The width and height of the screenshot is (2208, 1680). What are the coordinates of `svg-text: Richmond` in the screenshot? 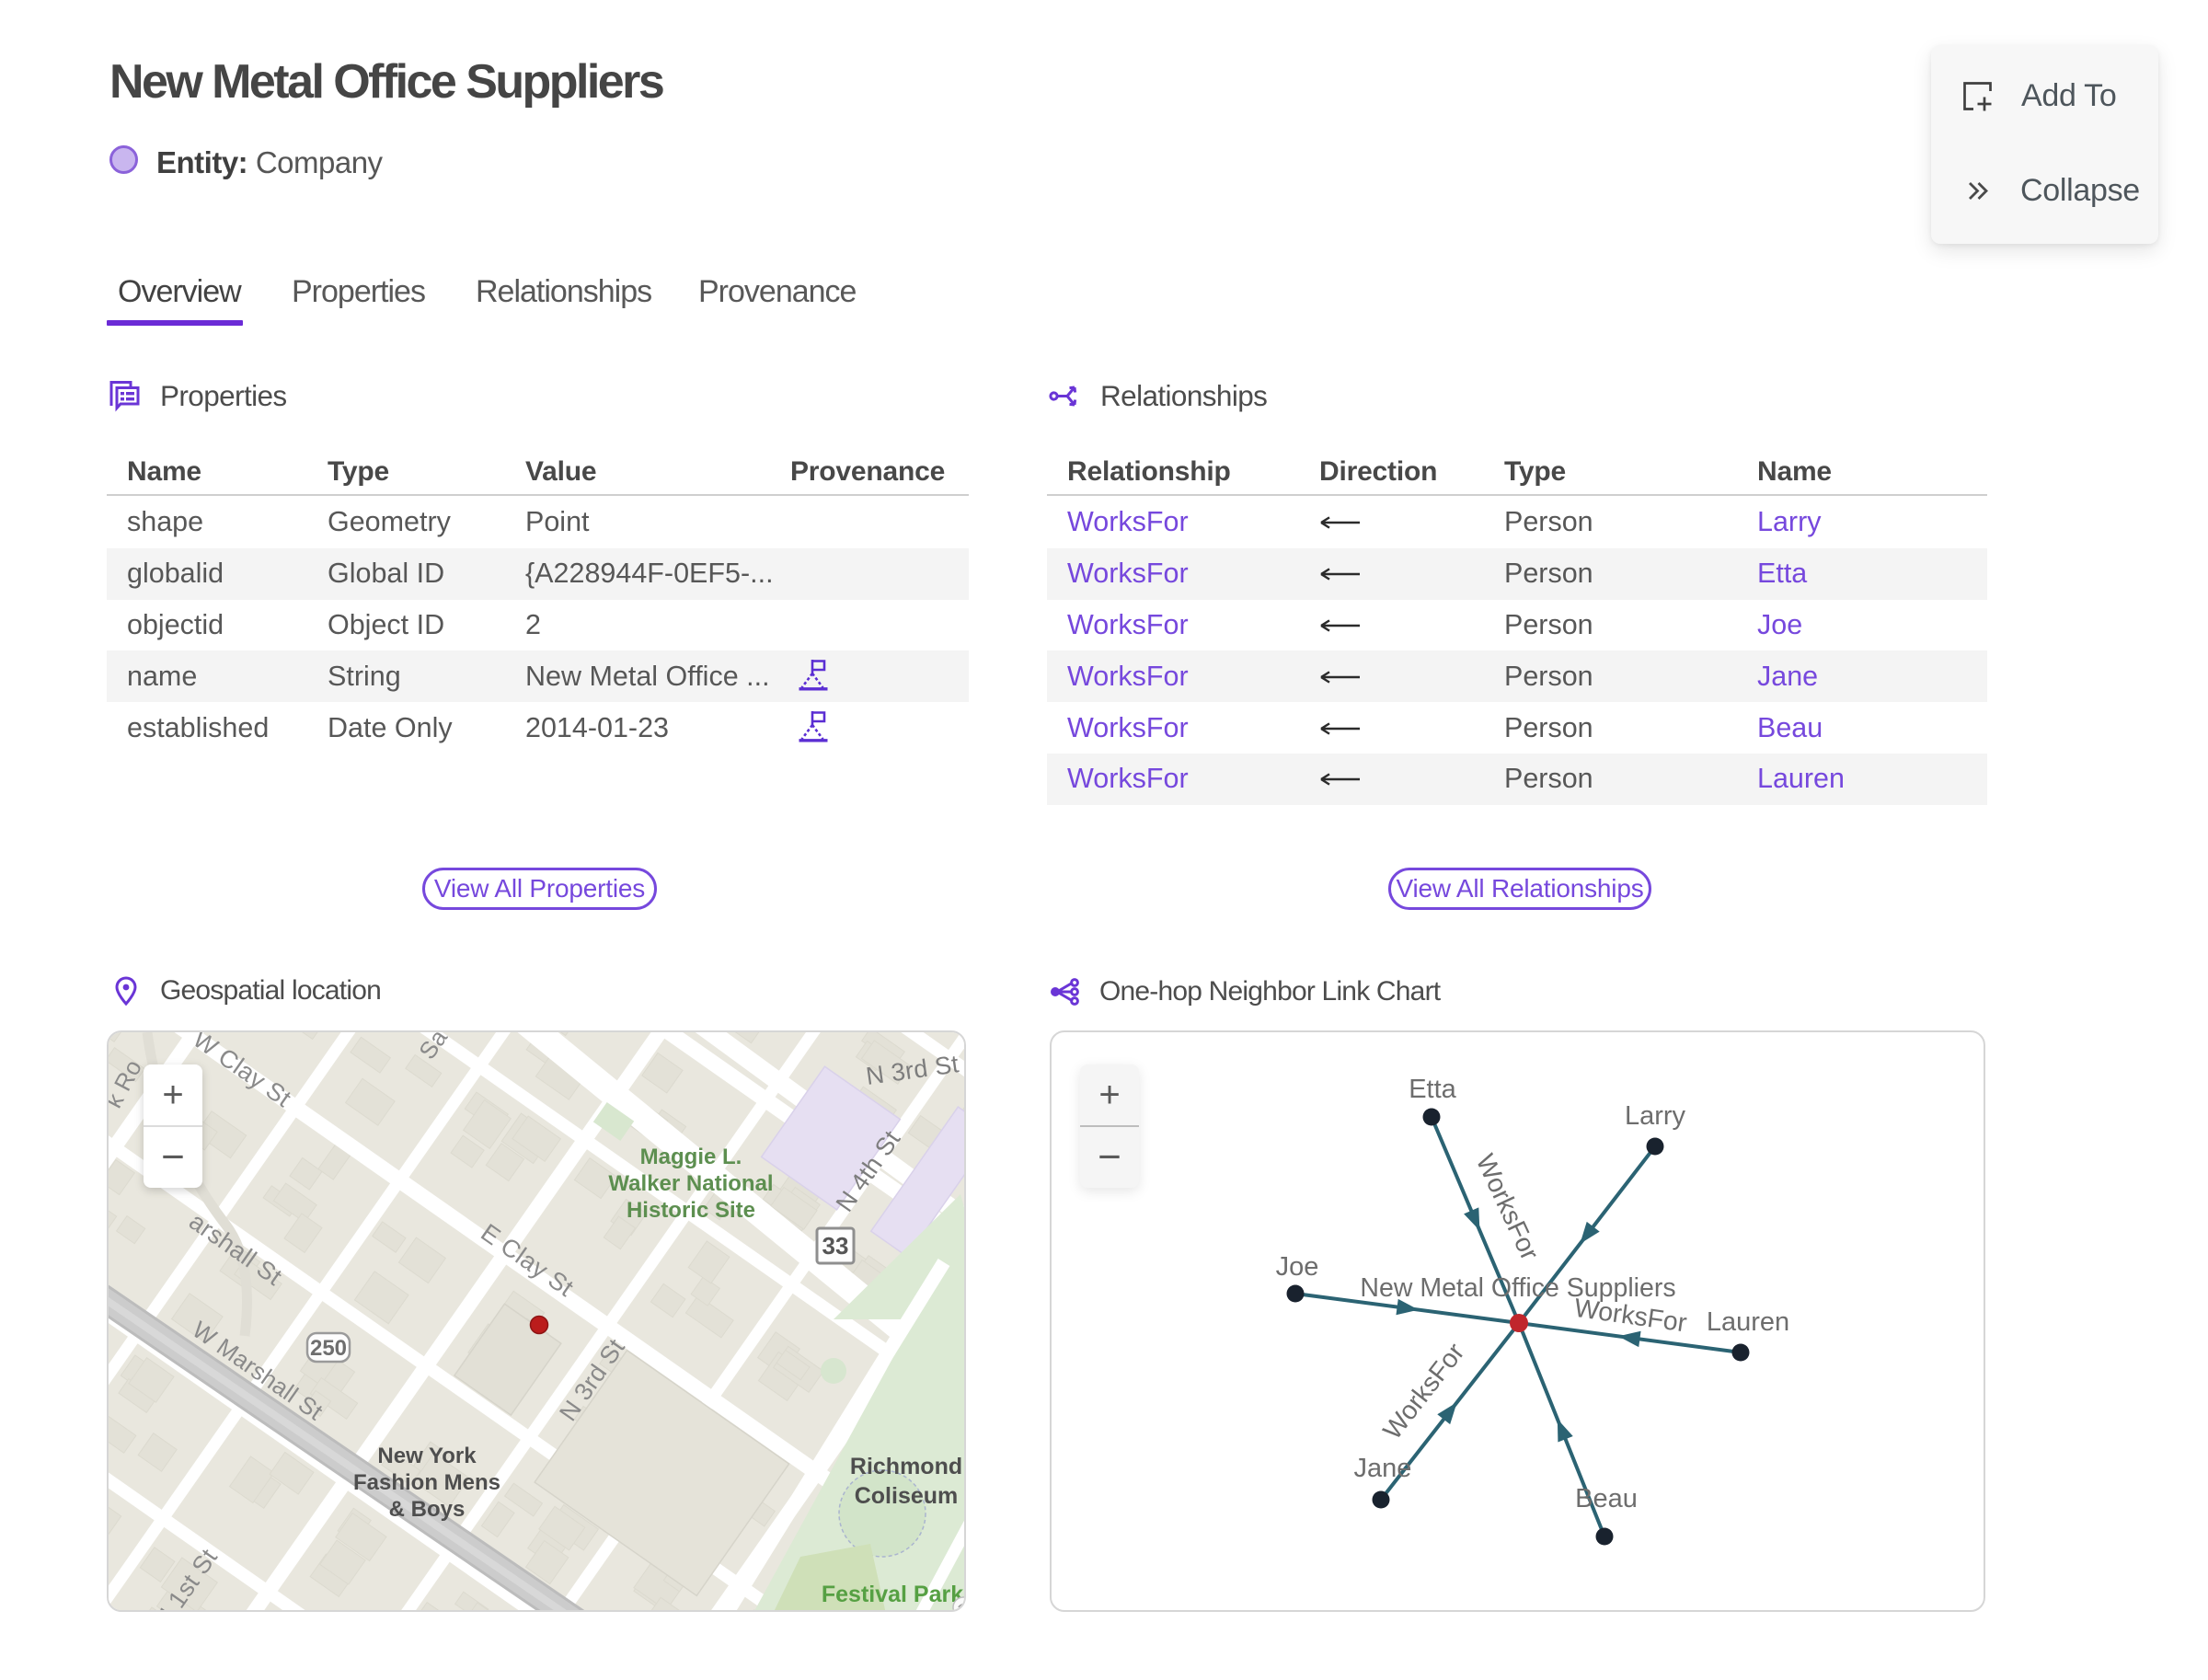 It's located at (906, 1466).